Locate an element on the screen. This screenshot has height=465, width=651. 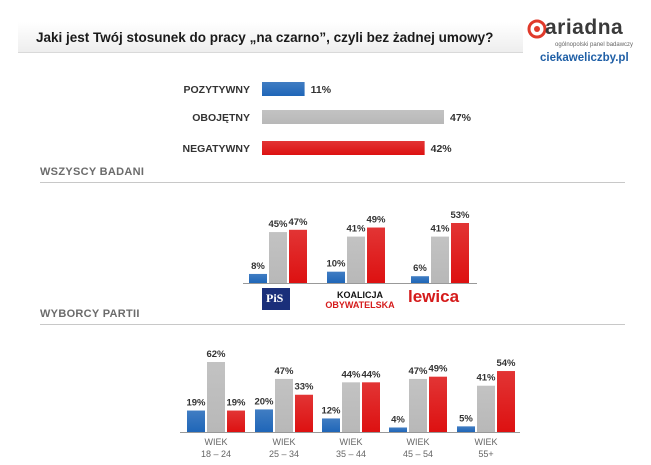
age-category-label: 25 – 34 is located at coordinates (284, 454).